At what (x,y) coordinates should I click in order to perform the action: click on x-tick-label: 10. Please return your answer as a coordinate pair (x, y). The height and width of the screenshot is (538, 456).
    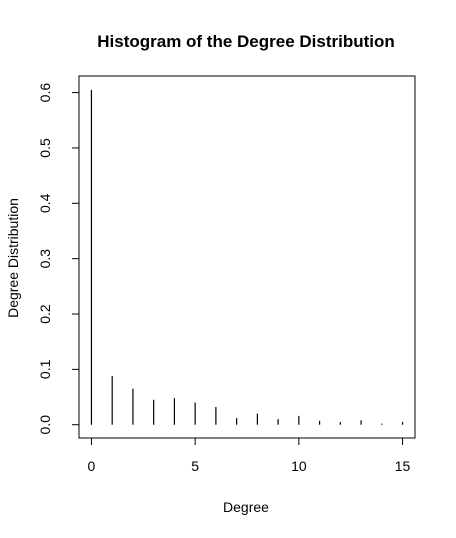
    Looking at the image, I should click on (299, 466).